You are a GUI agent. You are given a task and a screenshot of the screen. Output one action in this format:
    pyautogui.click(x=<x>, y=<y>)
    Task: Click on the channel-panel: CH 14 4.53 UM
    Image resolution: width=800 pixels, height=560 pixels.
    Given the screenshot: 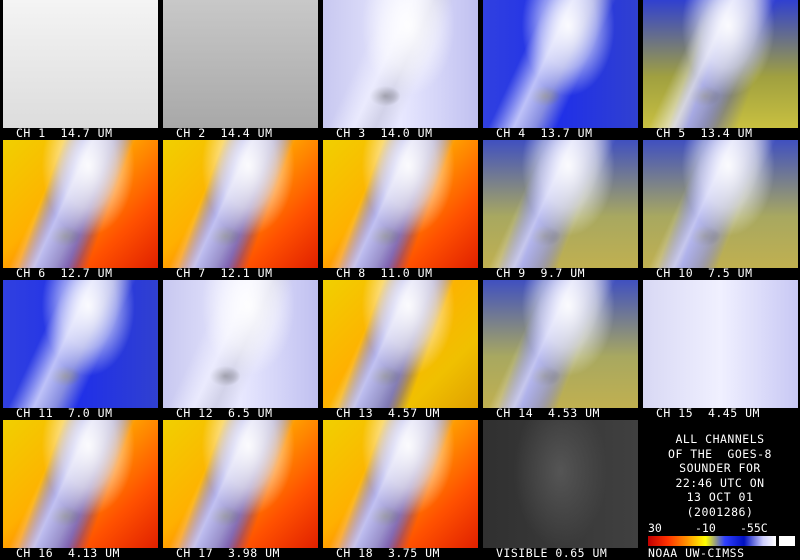 What is the action you would take?
    pyautogui.click(x=560, y=350)
    